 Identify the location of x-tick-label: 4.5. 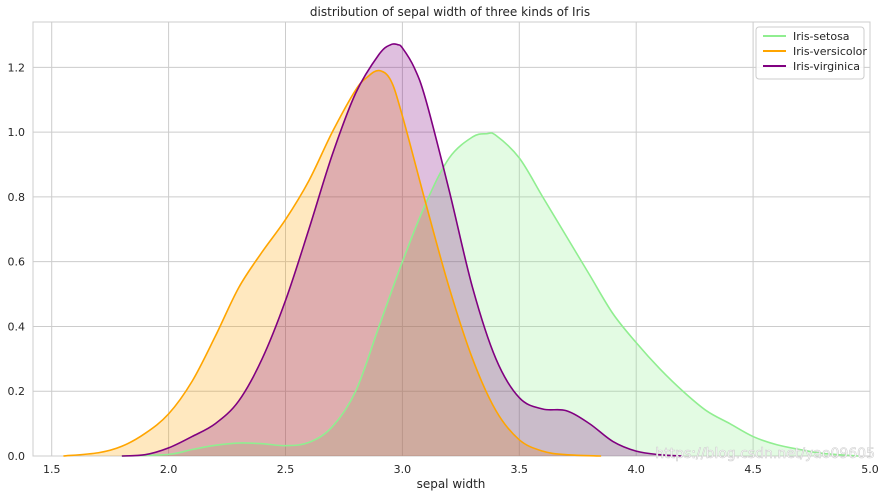
(753, 469).